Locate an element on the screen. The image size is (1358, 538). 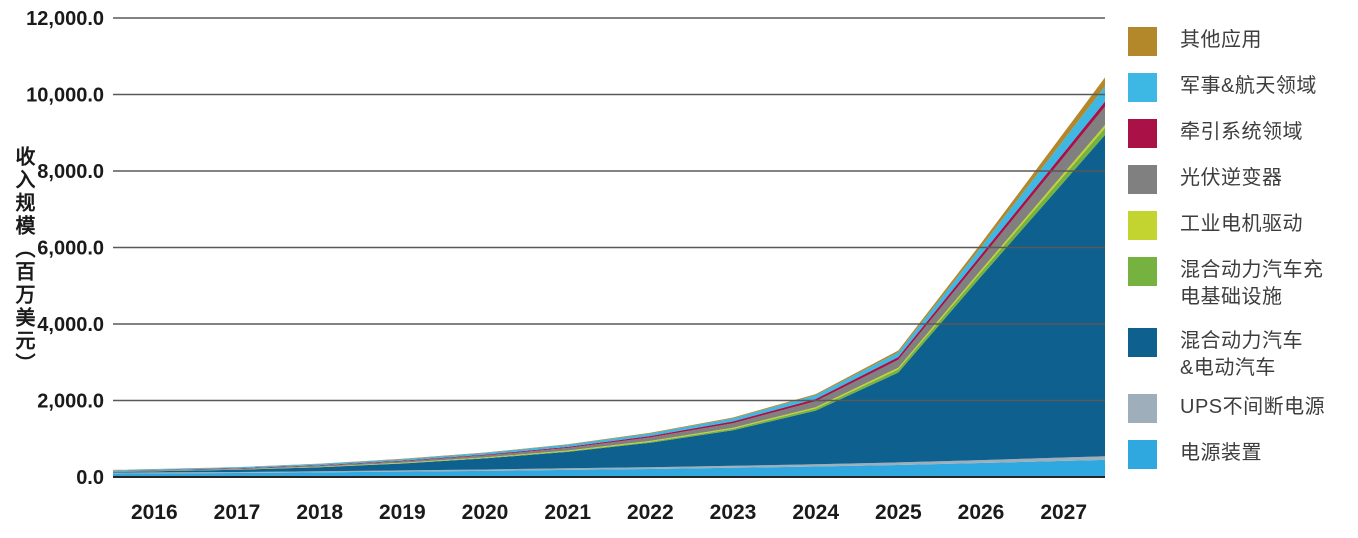
legend-item: 光伏逆变器 is located at coordinates (1240, 179).